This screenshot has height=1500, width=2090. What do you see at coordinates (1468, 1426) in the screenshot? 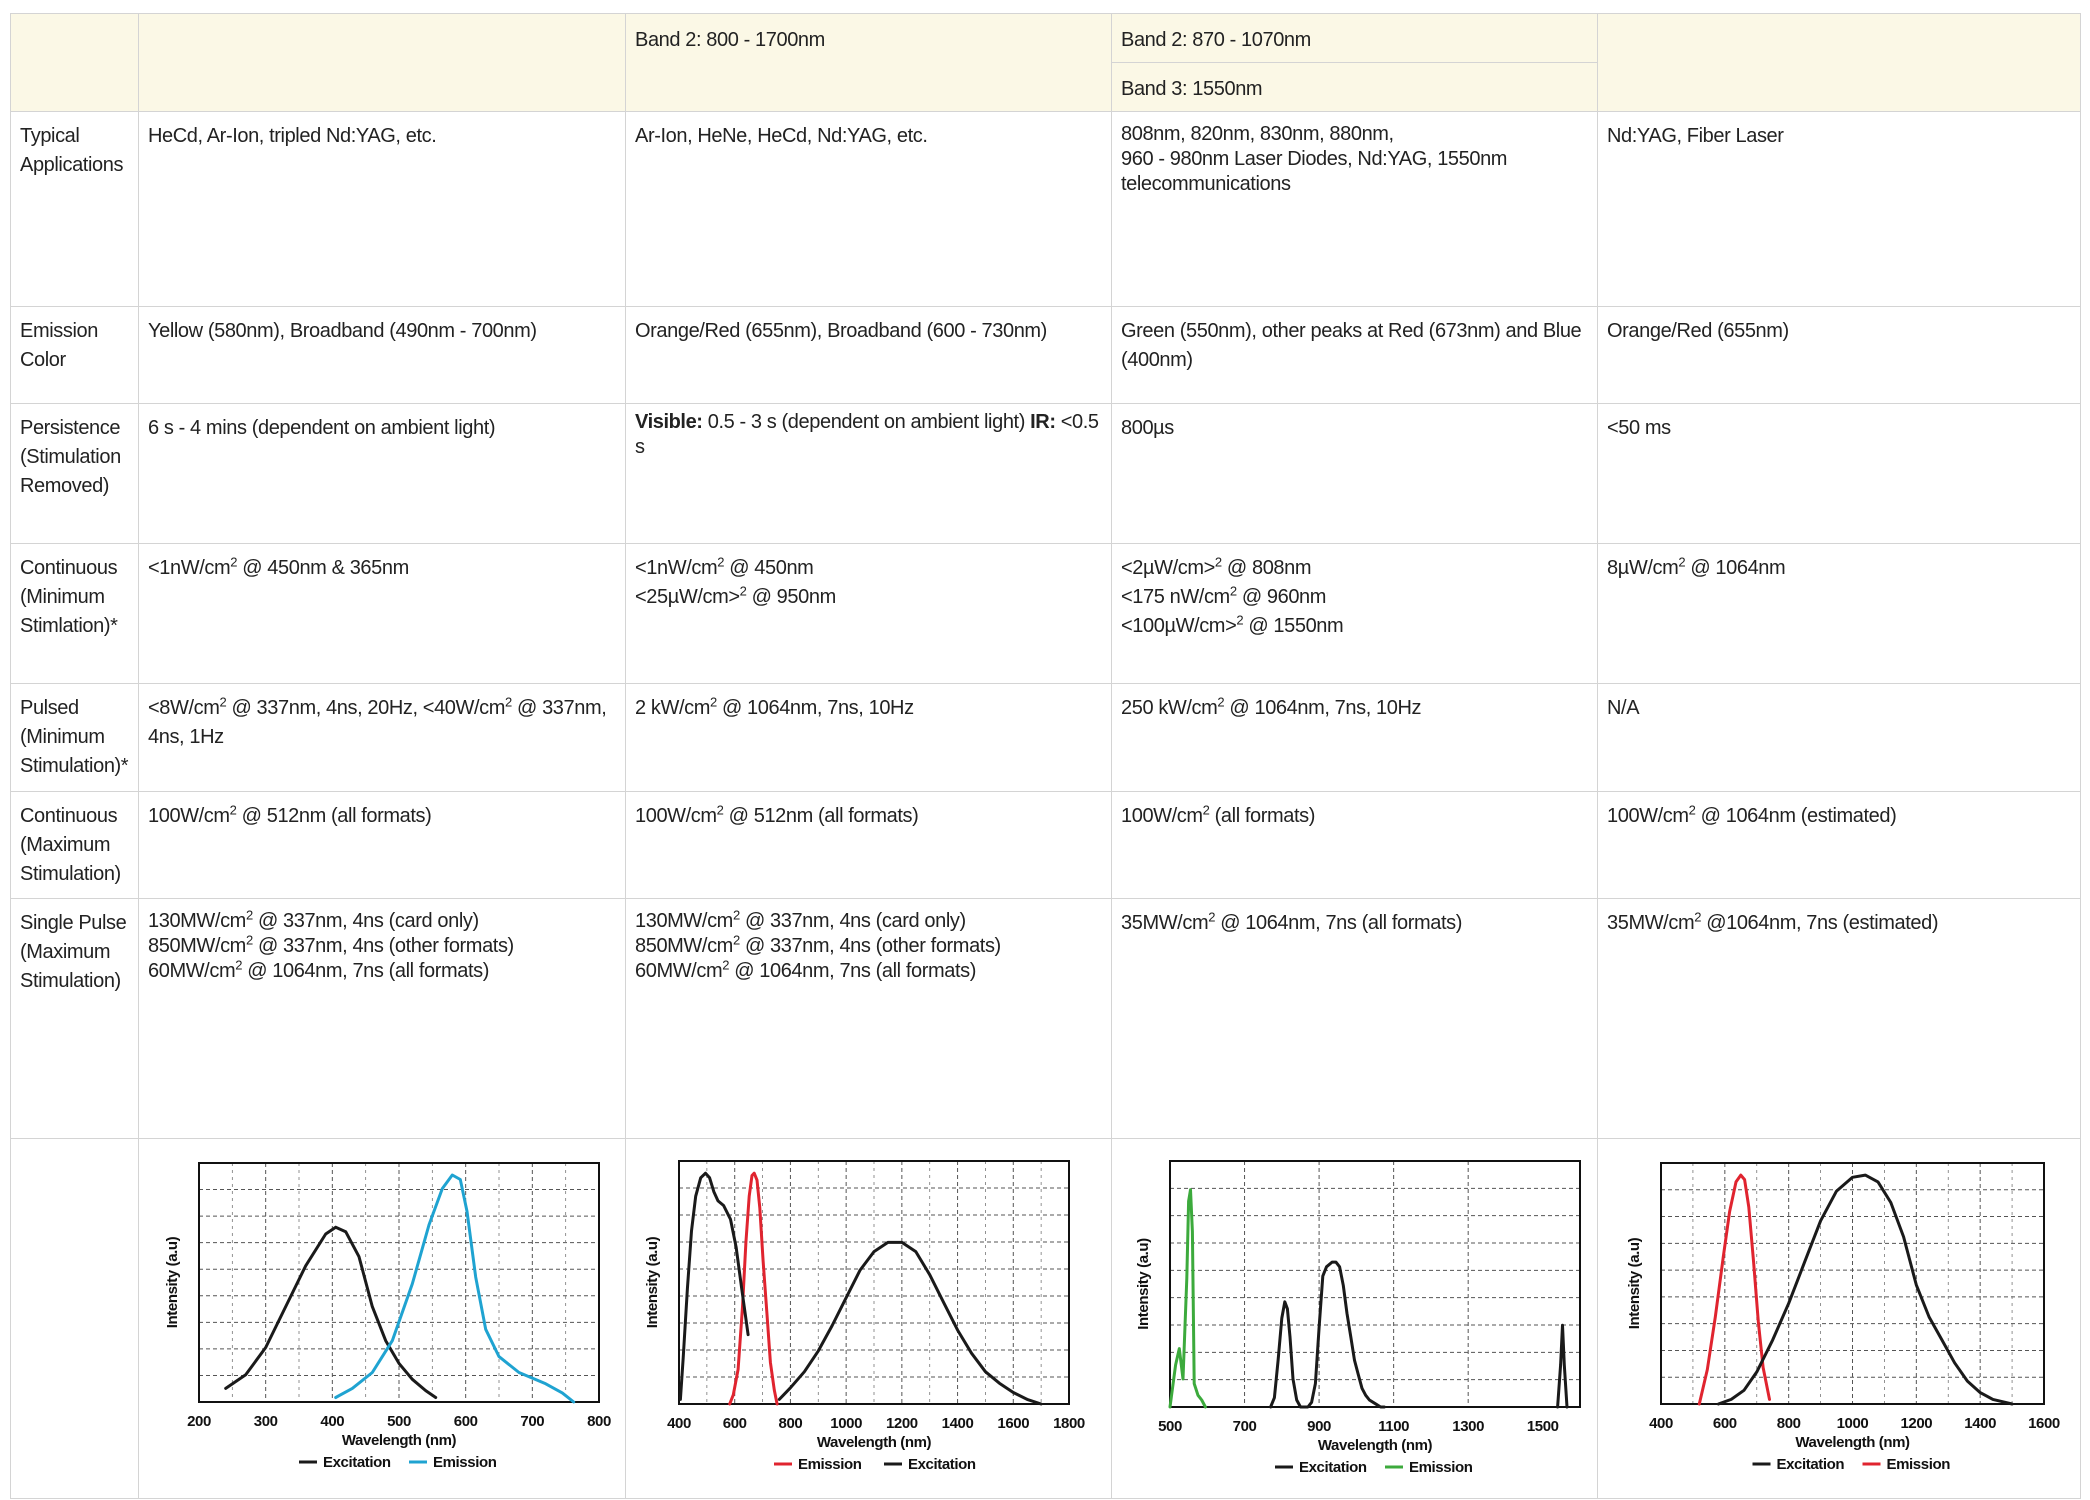
I see `x-tick-label: 1300` at bounding box center [1468, 1426].